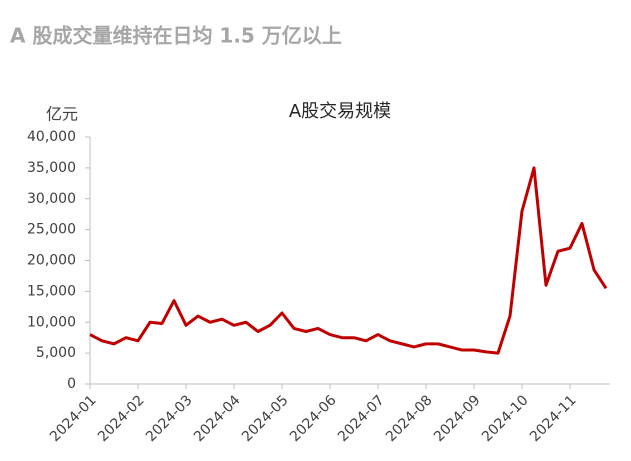  I want to click on x-tick-label: 2024-02, so click(121, 418).